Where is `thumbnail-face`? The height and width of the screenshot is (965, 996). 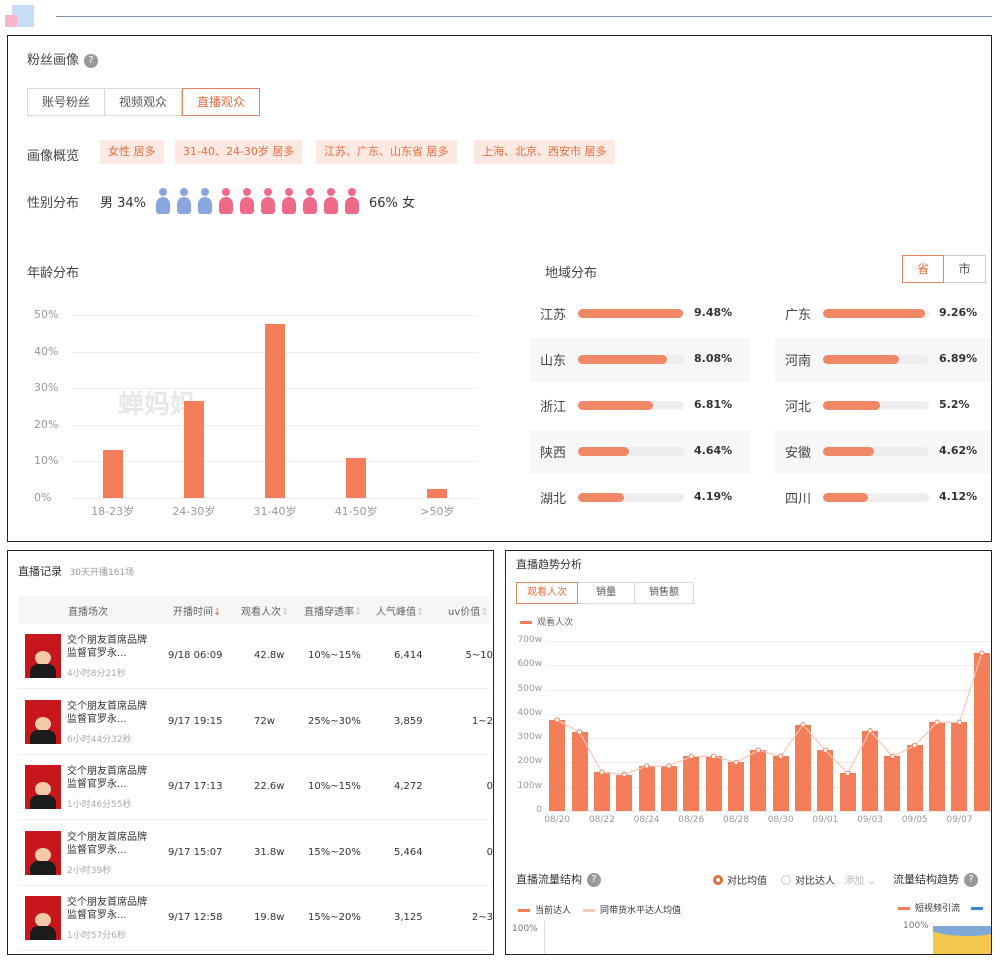 thumbnail-face is located at coordinates (43, 789).